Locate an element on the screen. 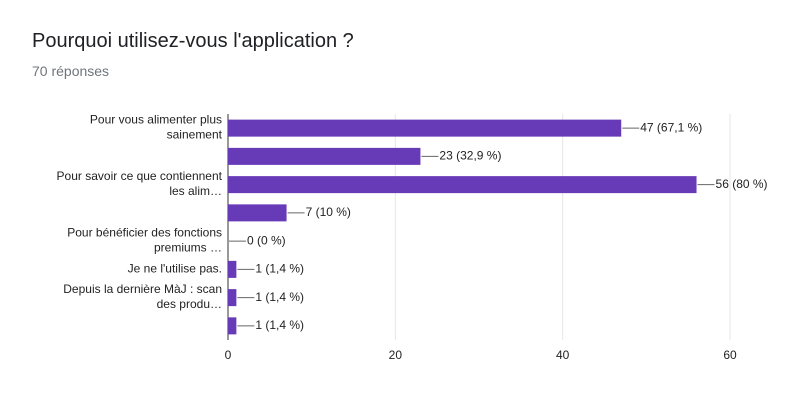  value-label: 0 (0 %) is located at coordinates (266, 240).